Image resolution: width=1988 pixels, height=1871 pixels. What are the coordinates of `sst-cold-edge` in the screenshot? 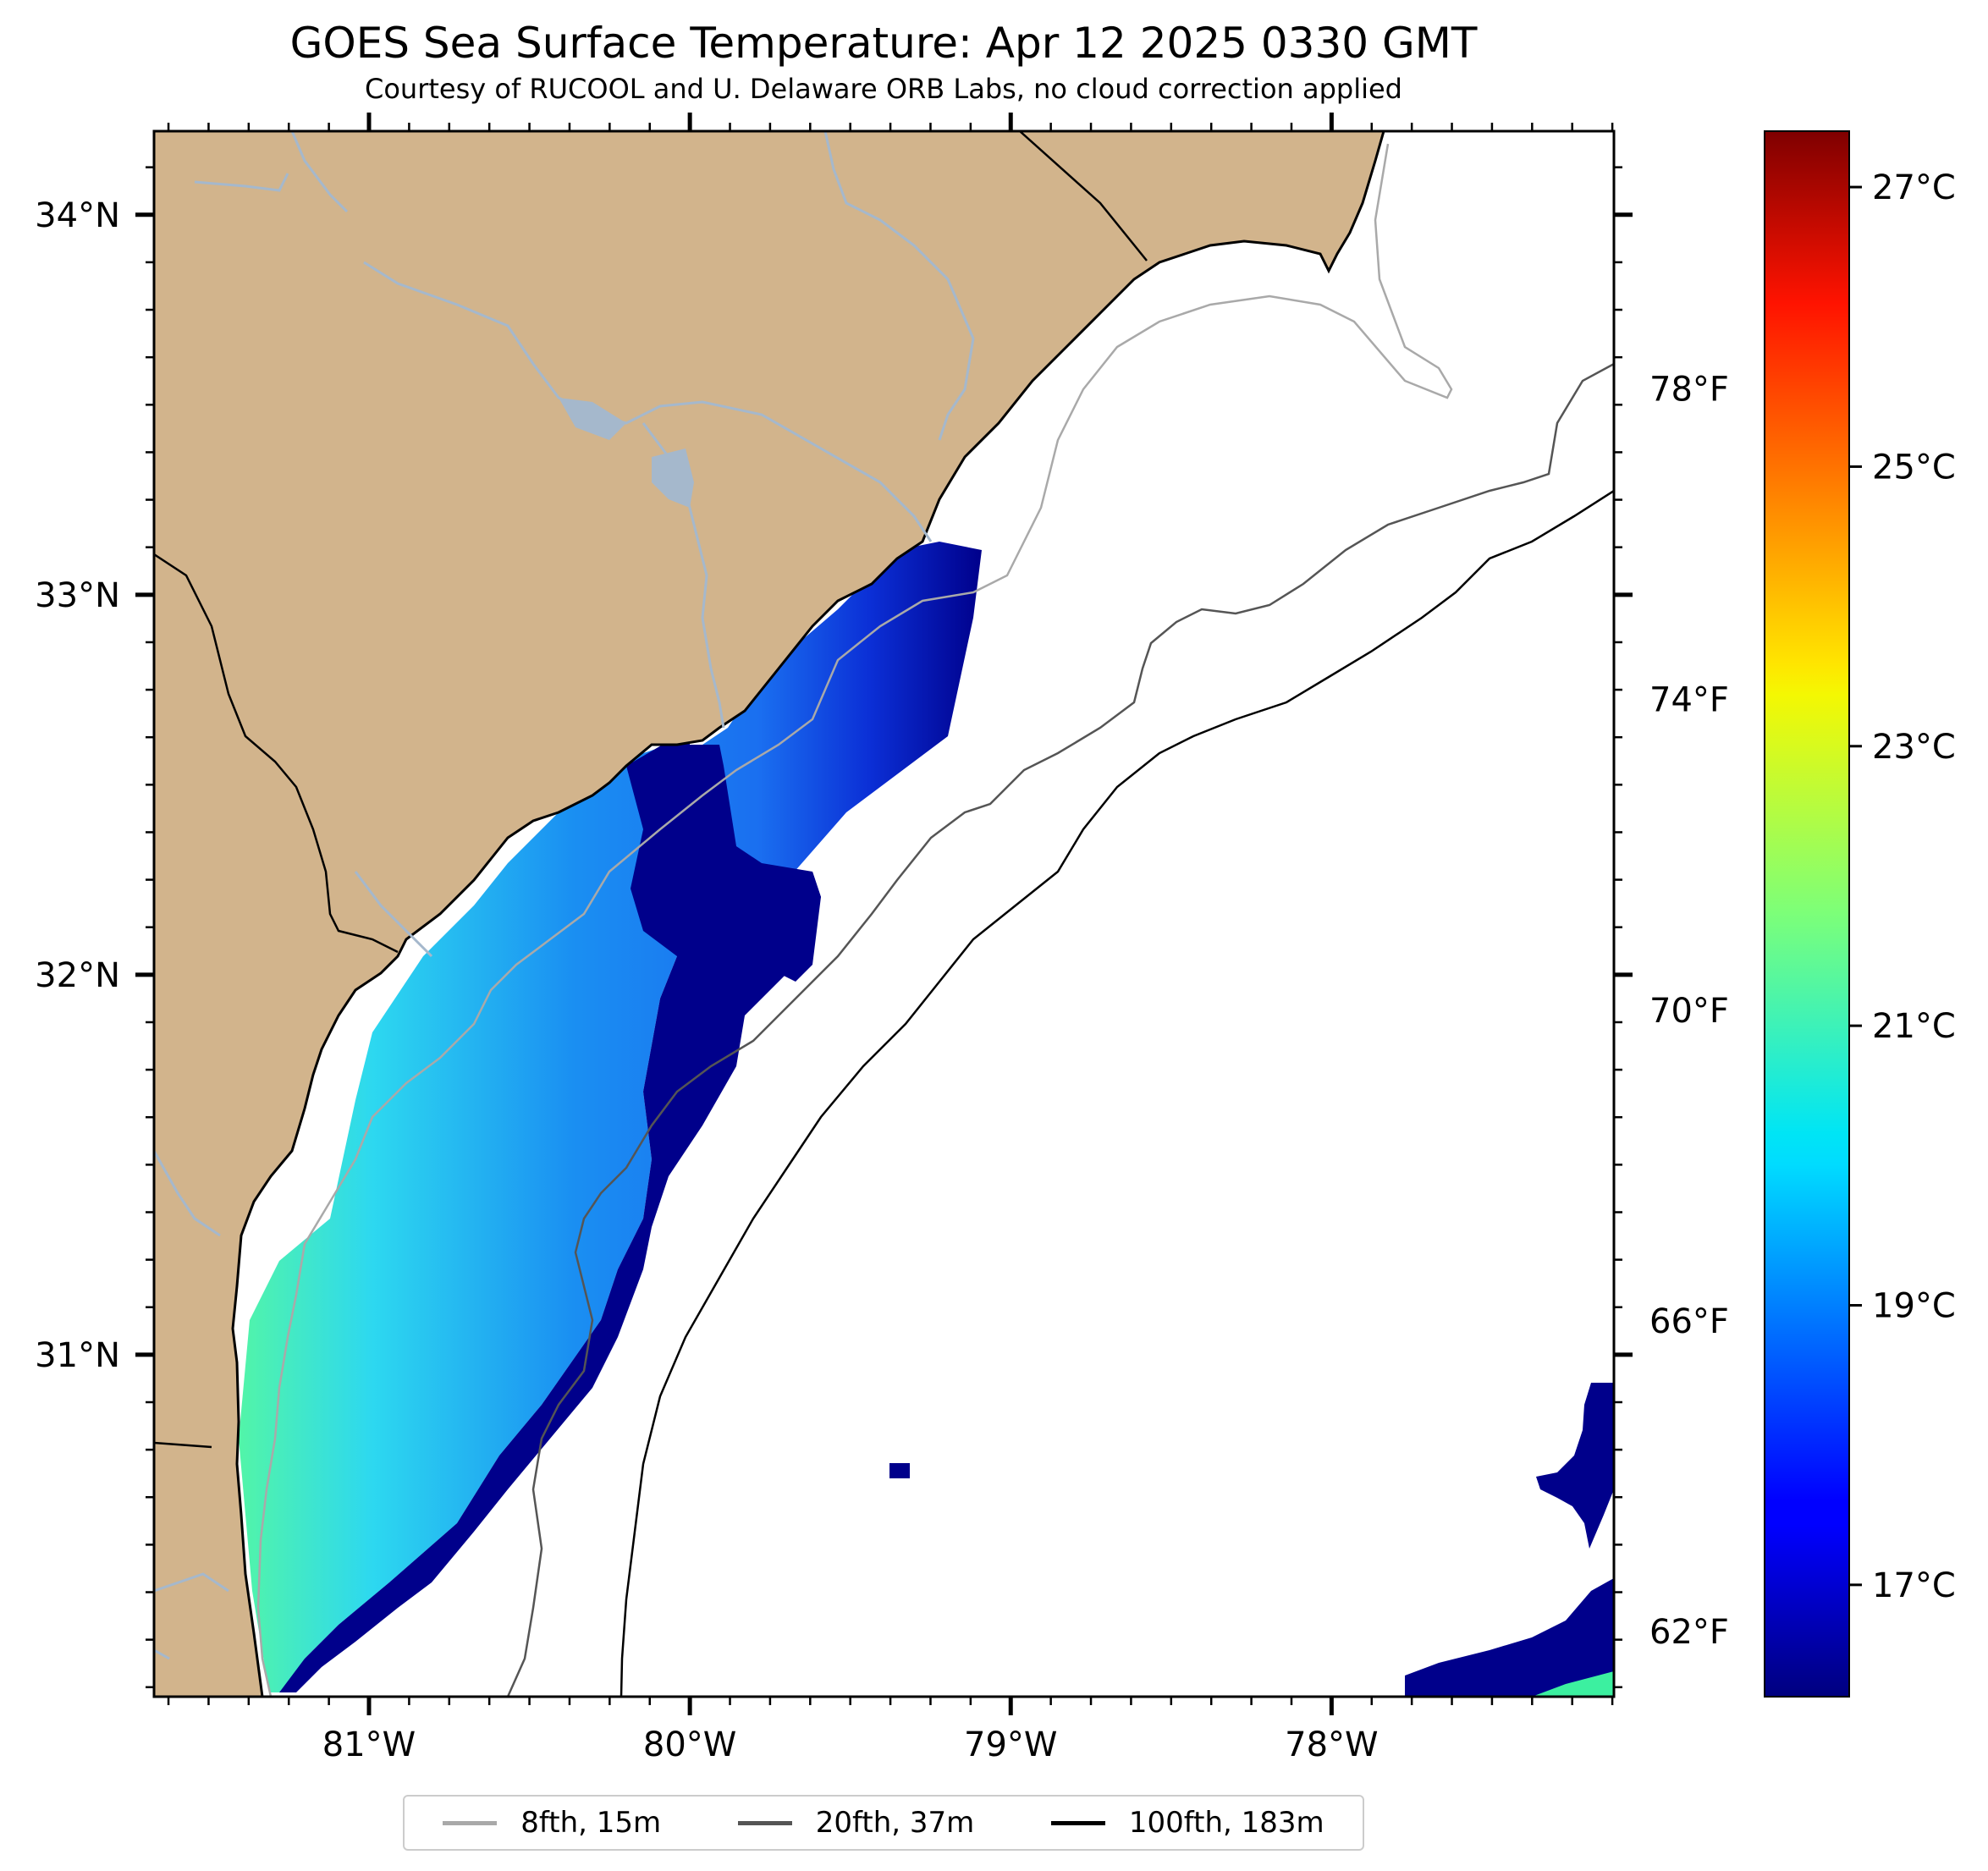 It's located at (550, 1214).